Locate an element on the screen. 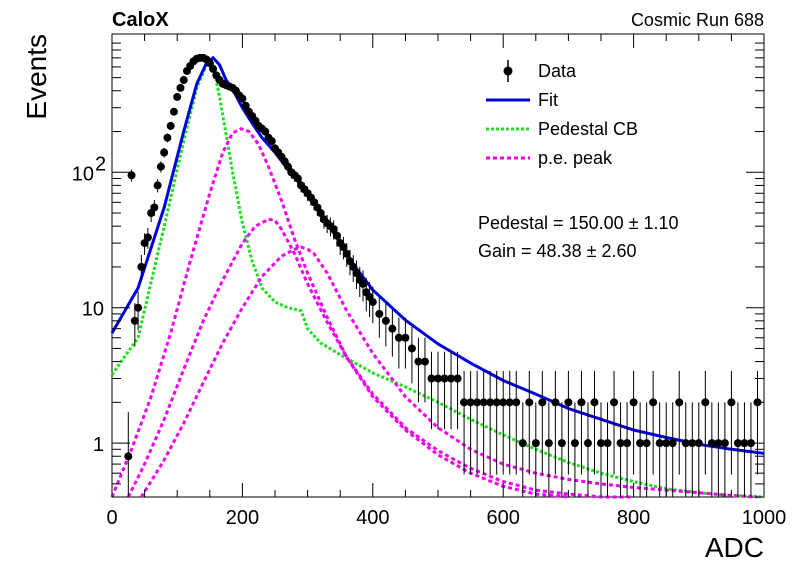 Image resolution: width=796 pixels, height=572 pixels. experiment-label: CaloX is located at coordinates (140, 20).